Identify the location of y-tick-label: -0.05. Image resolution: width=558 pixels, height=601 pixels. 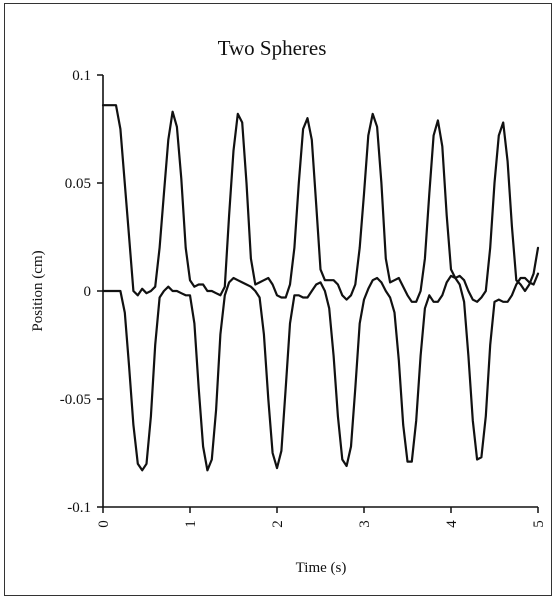
(75, 400).